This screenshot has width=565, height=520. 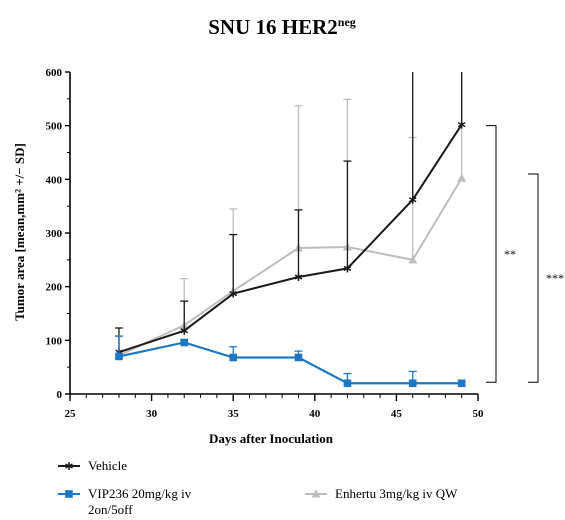 What do you see at coordinates (315, 414) in the screenshot?
I see `x-tick-label: 40` at bounding box center [315, 414].